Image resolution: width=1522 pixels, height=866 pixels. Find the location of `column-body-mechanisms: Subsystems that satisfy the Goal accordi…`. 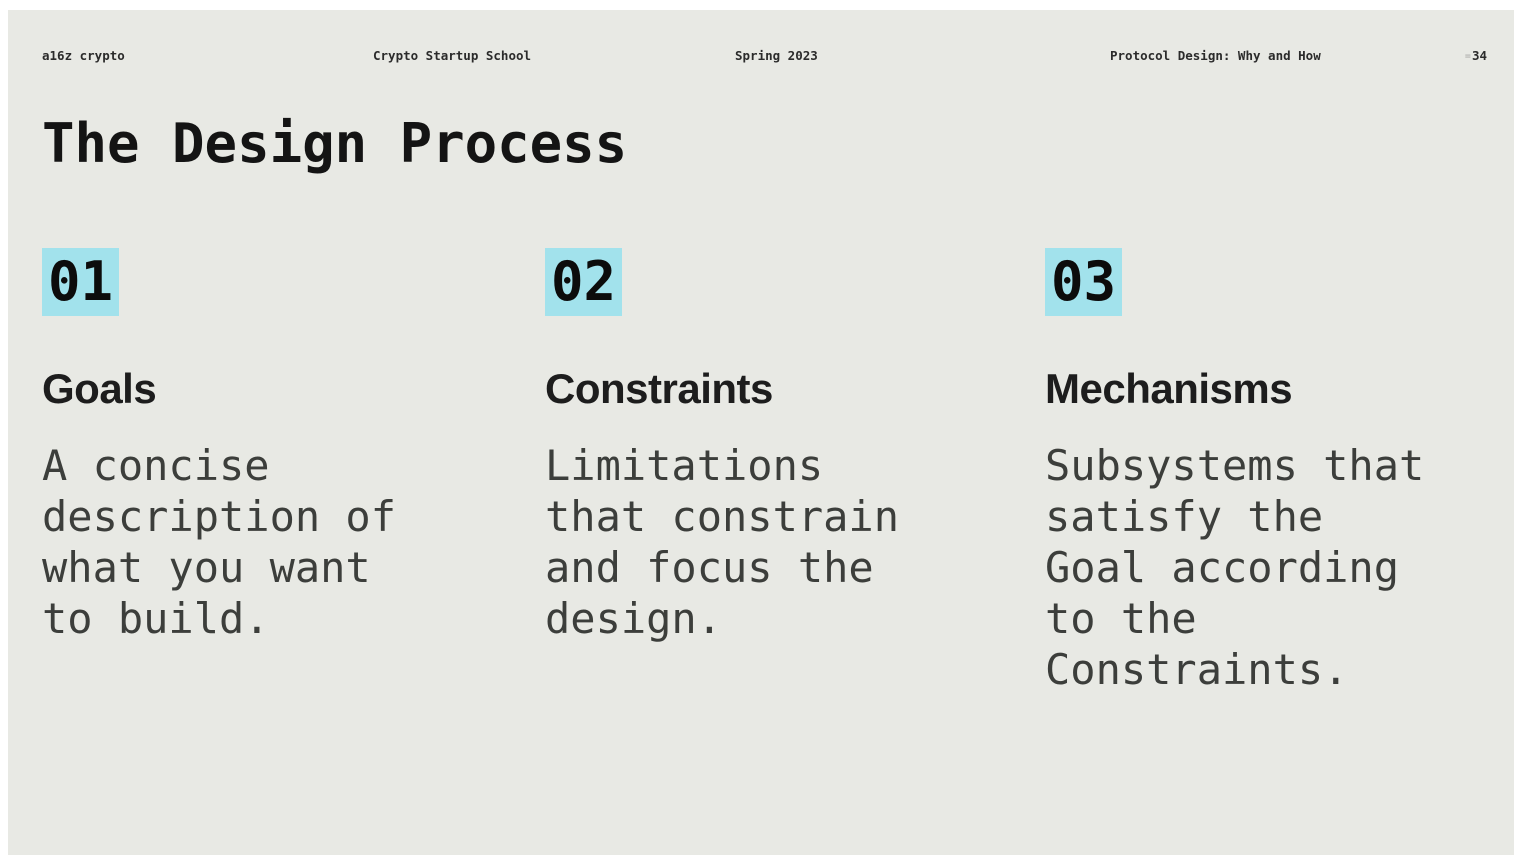

column-body-mechanisms: Subsystems that satisfy the Goal accordi… is located at coordinates (1235, 567).